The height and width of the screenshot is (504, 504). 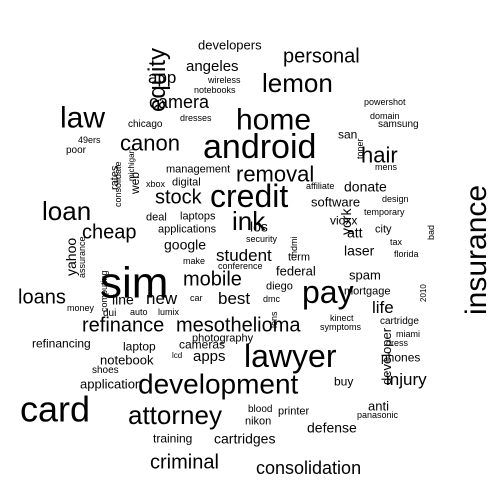 I want to click on word-consolidate: consolidate, so click(x=118, y=184).